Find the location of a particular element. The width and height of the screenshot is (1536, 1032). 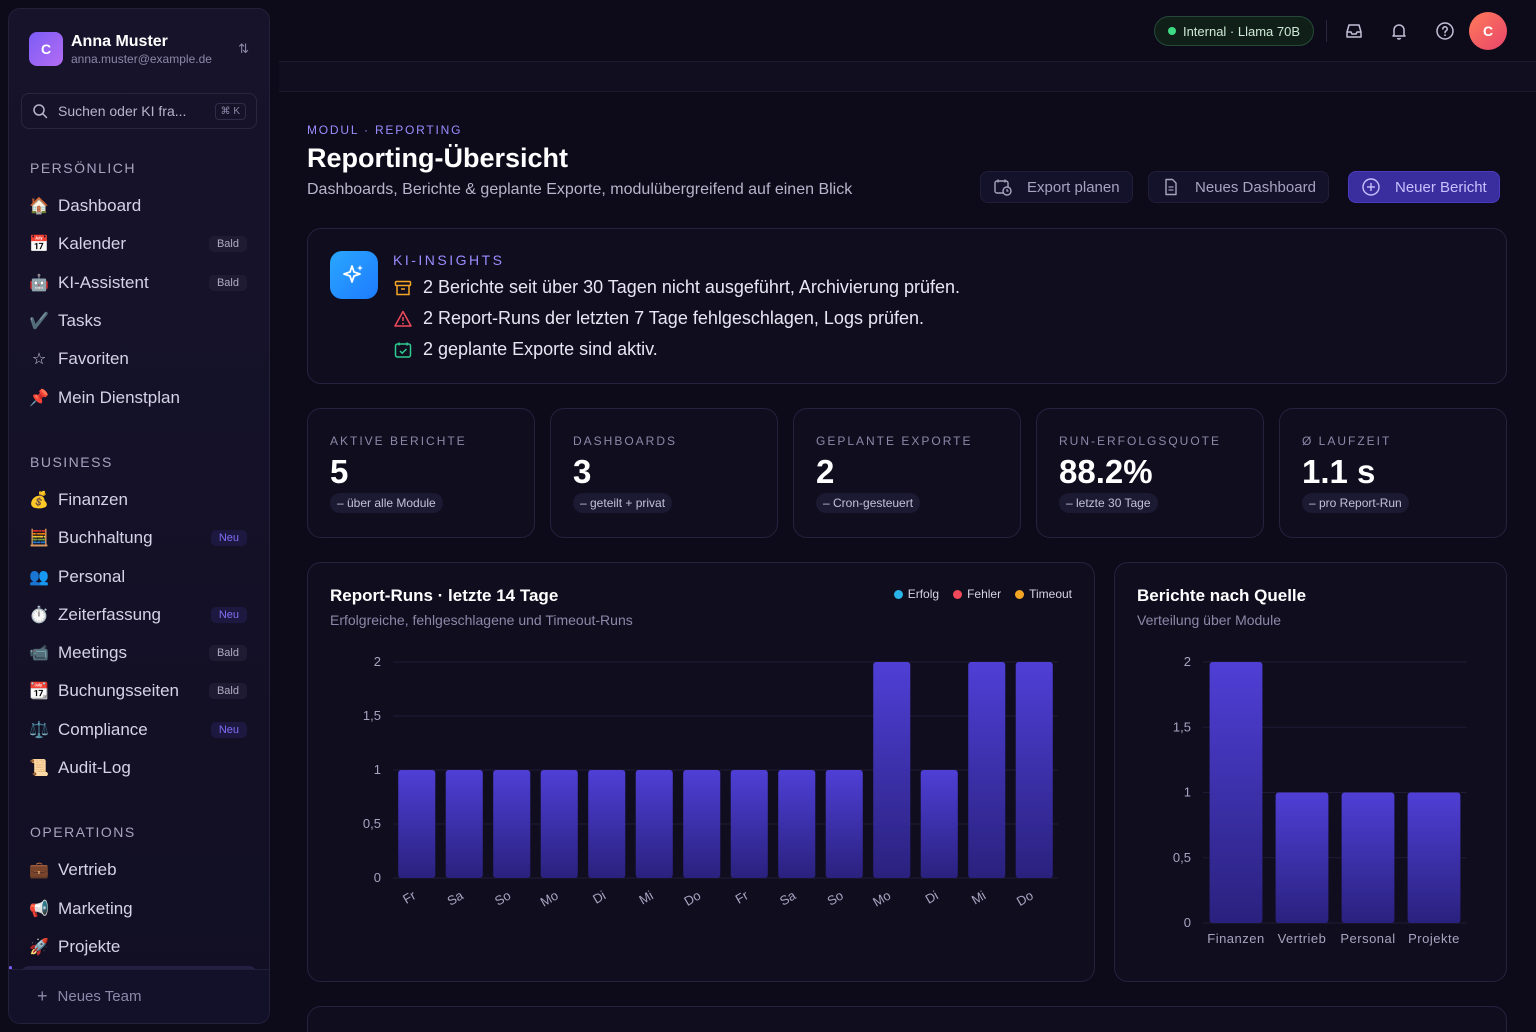

sidebar-item-marketing: 📢 Marketing is located at coordinates (139, 908).